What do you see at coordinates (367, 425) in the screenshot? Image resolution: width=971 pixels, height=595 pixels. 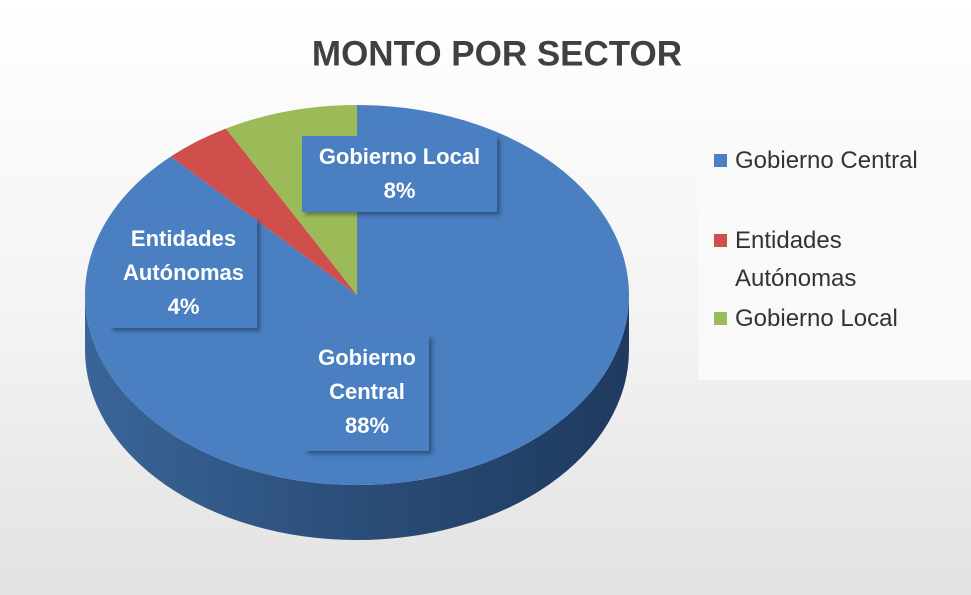 I see `data-label-value: 88%` at bounding box center [367, 425].